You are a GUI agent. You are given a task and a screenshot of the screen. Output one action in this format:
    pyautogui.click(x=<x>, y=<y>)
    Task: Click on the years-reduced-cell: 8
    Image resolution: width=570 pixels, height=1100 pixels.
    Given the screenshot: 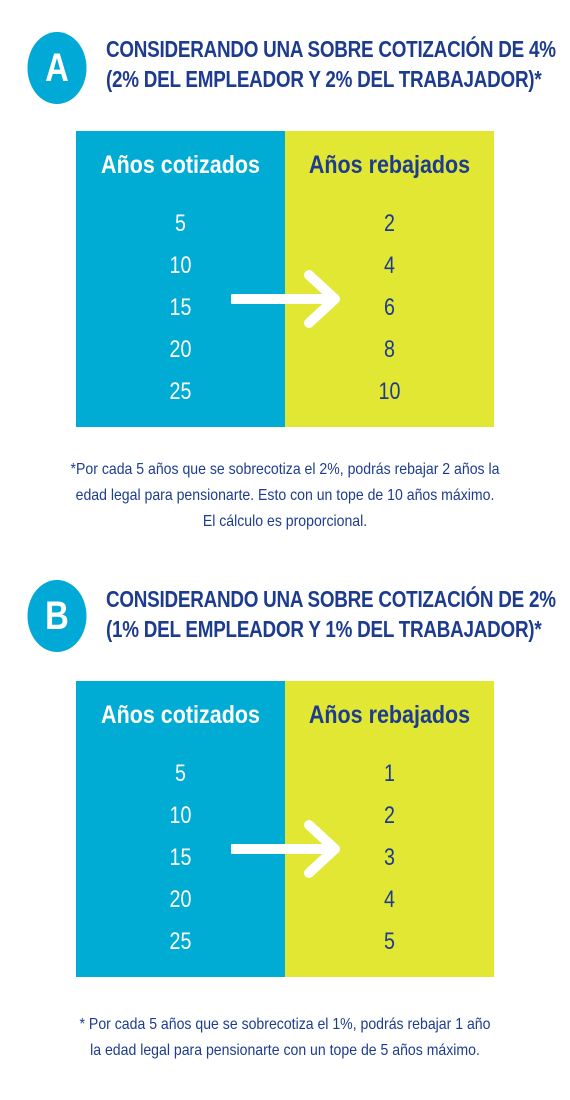 What is the action you would take?
    pyautogui.click(x=389, y=349)
    